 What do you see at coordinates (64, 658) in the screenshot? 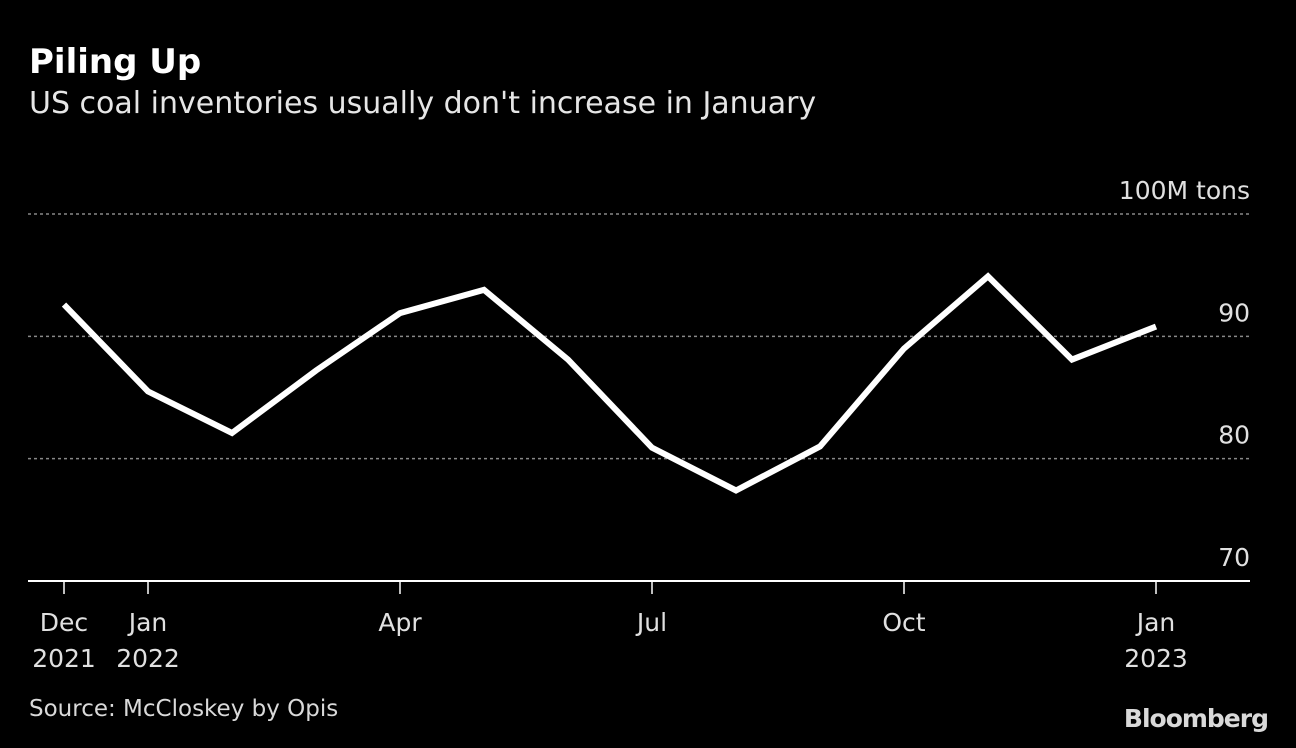
I see `x-tick-year-label: 2021` at bounding box center [64, 658].